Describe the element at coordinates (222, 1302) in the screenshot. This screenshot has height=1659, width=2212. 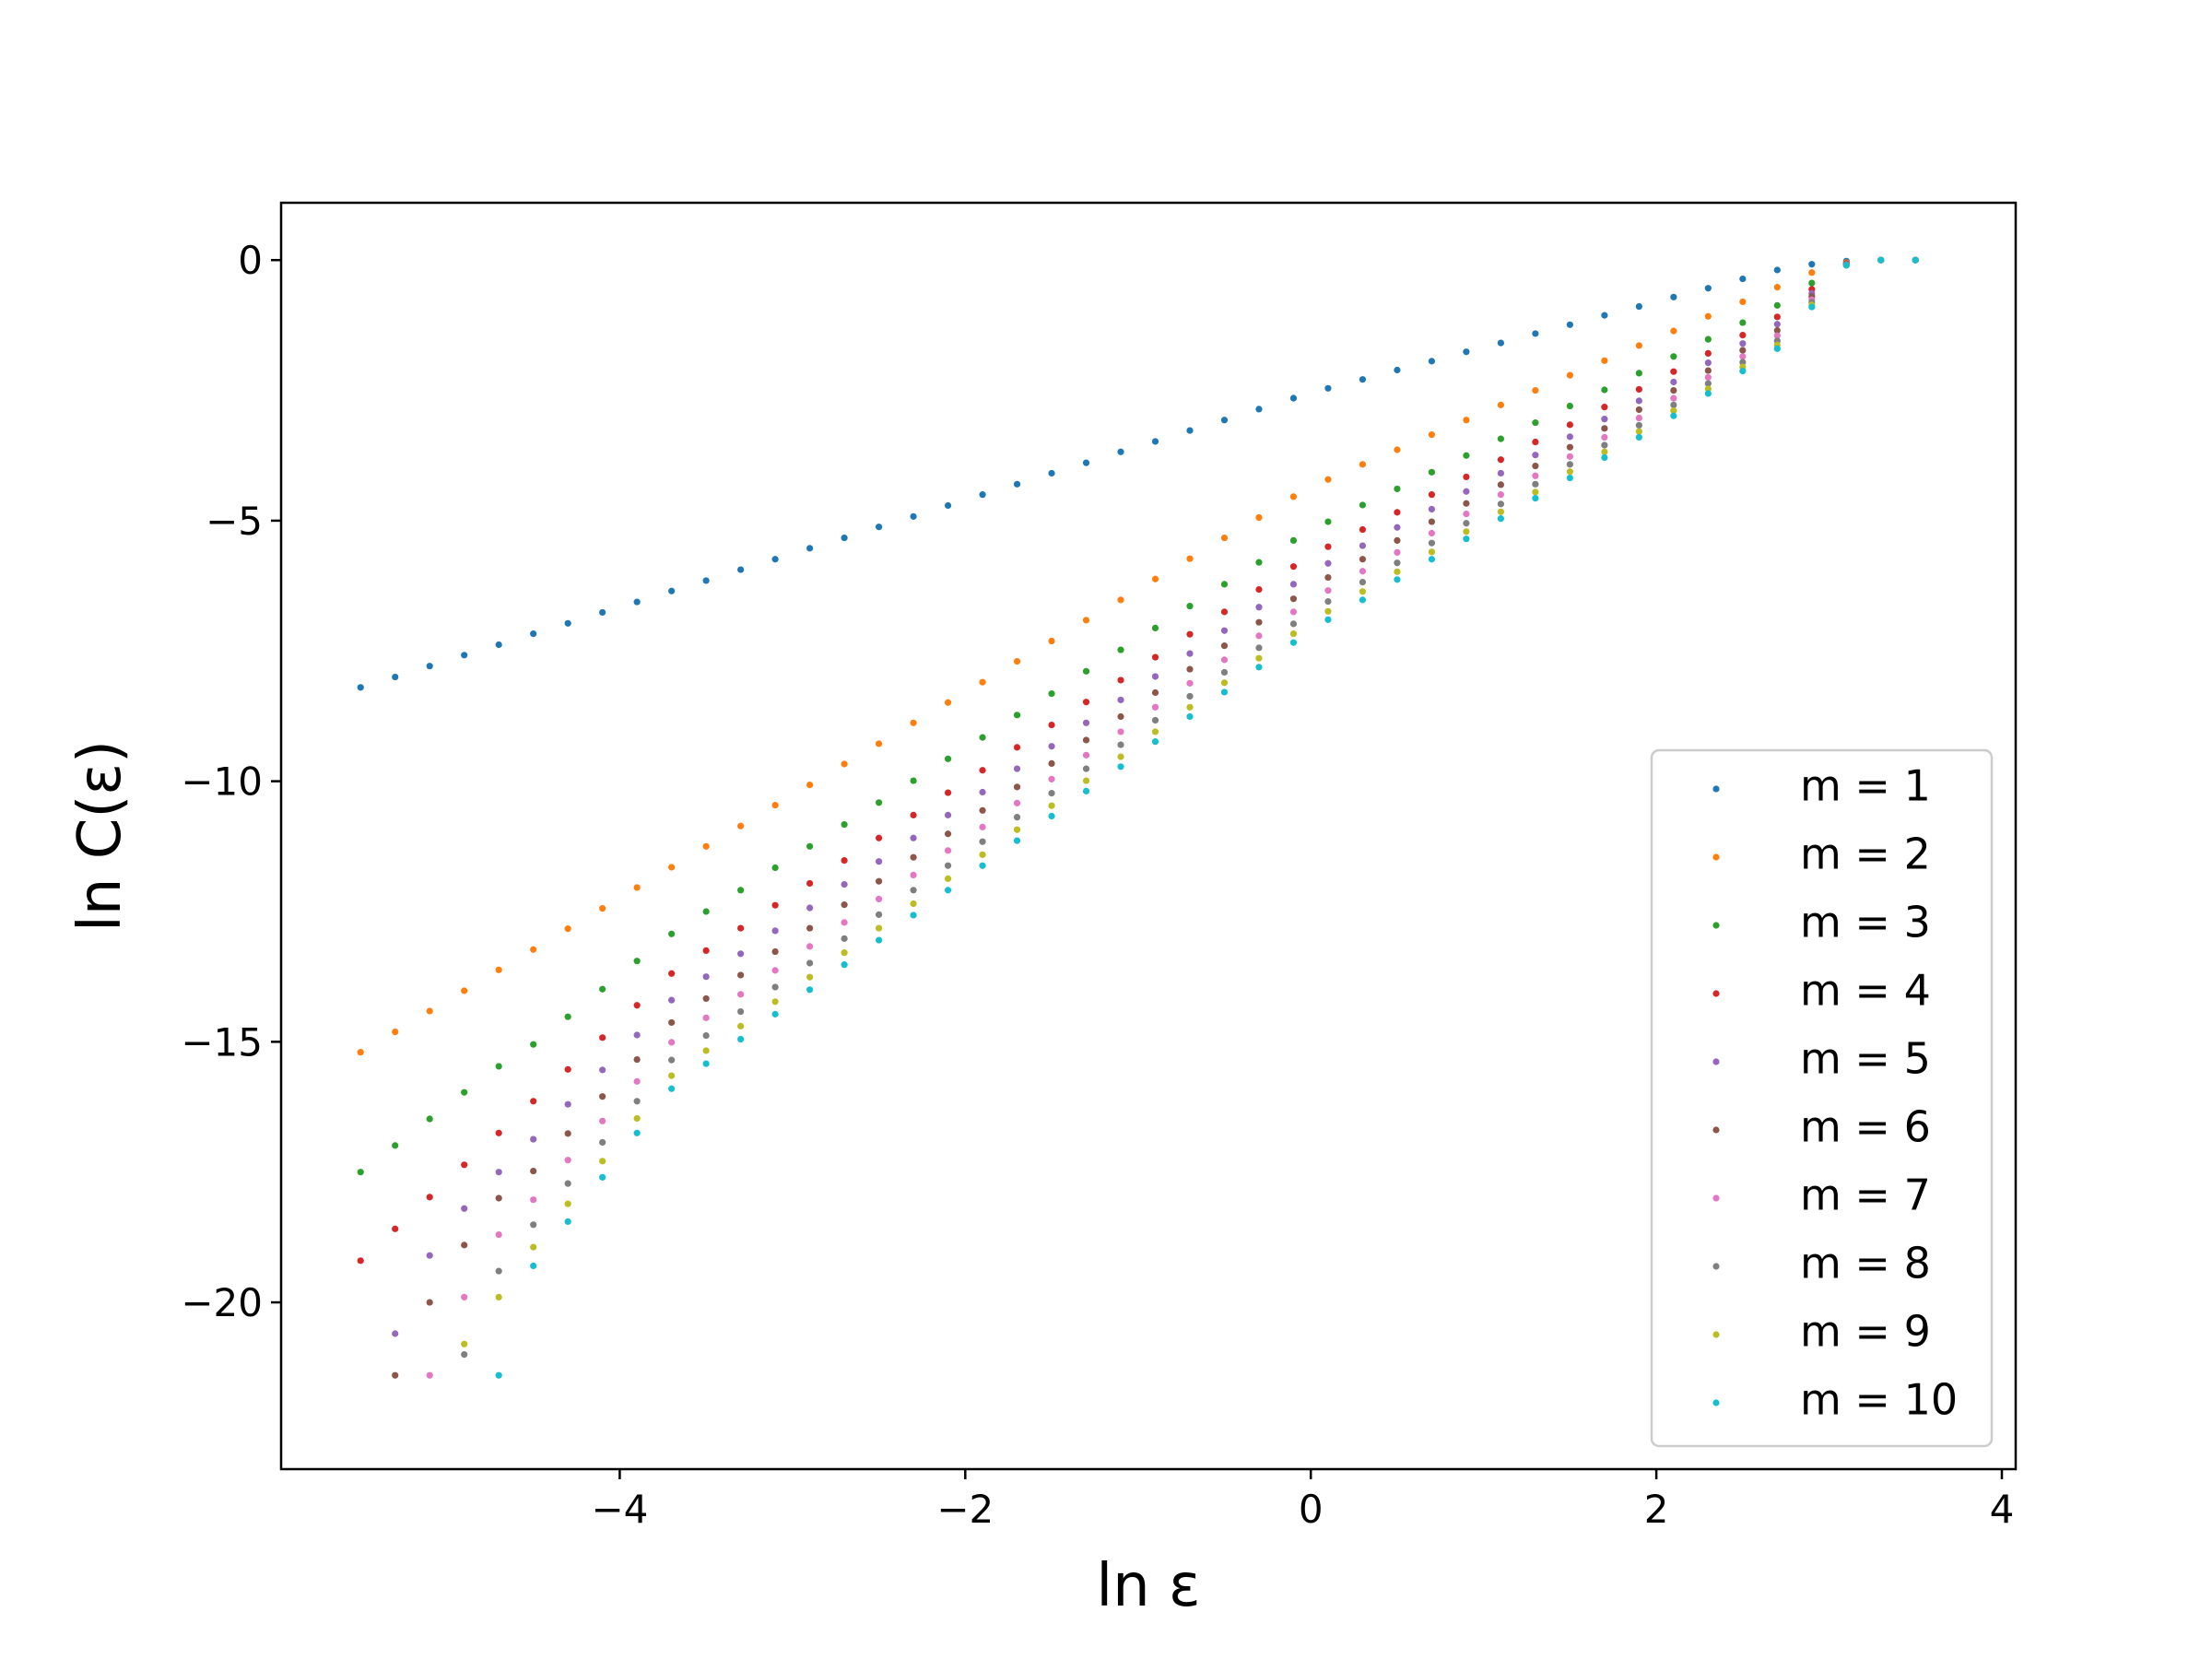
I see `y-tick-label: −20` at that location.